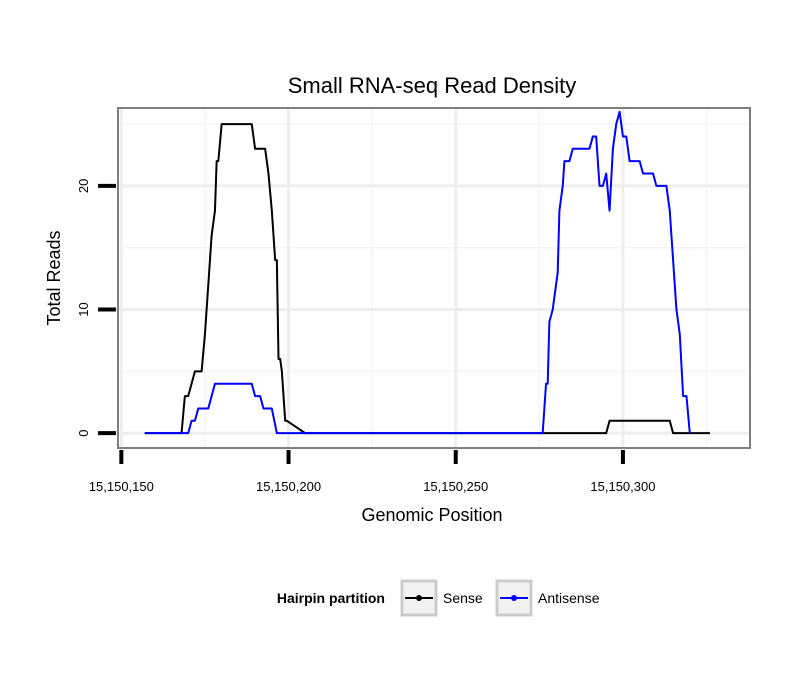 The width and height of the screenshot is (810, 690). I want to click on legend-point-antisense, so click(514, 598).